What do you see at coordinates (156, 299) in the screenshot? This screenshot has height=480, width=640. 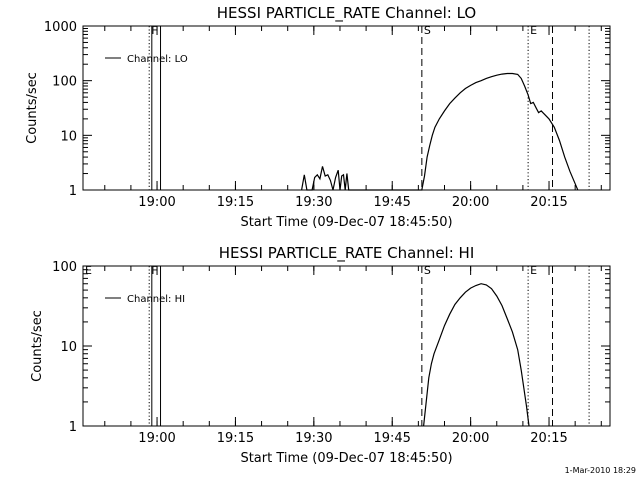 I see `legend-label: Channel: HI` at bounding box center [156, 299].